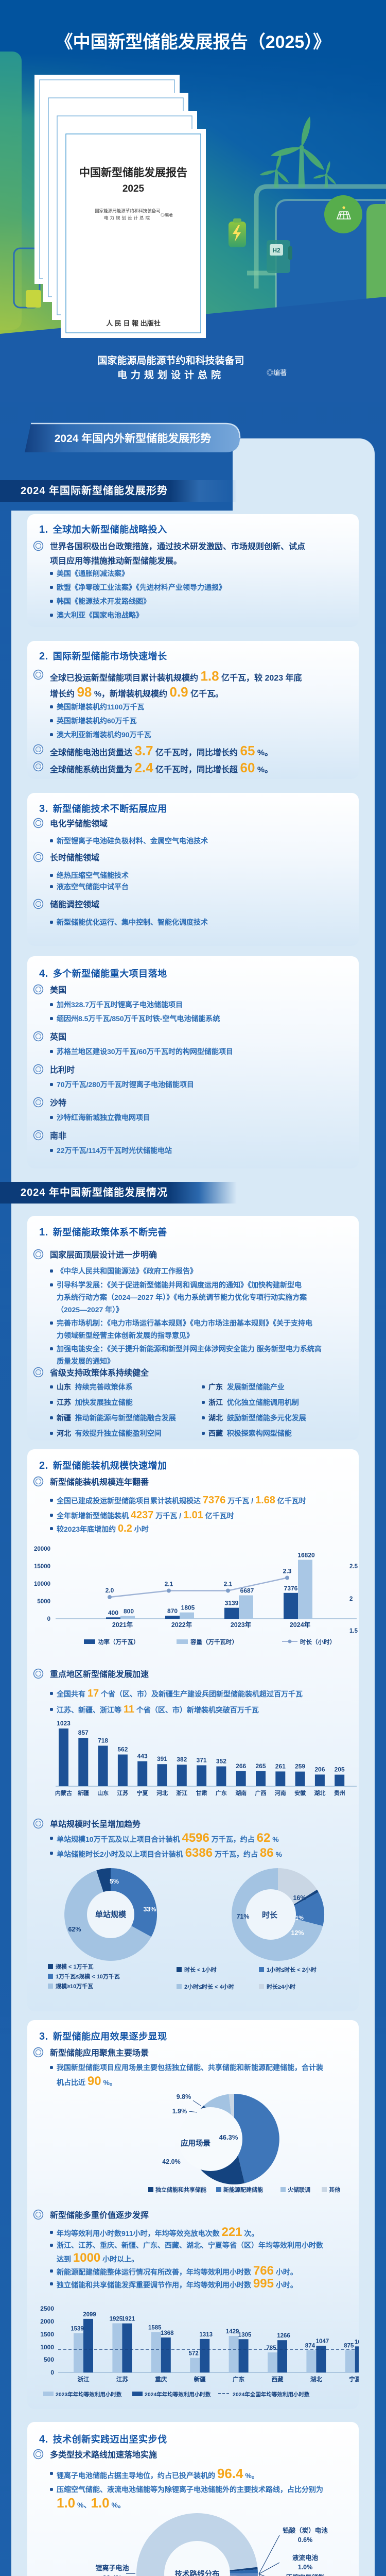 Image resolution: width=386 pixels, height=2576 pixels. I want to click on svg-text: 391, so click(162, 1758).